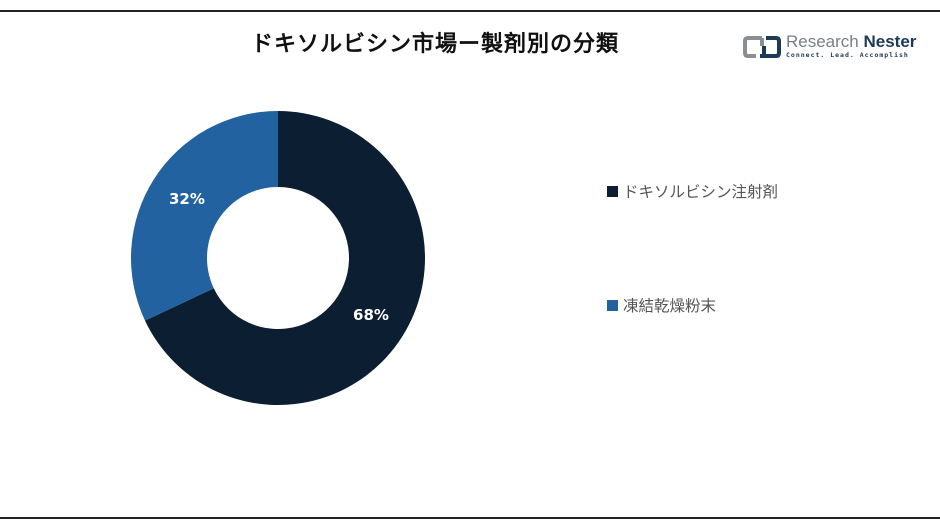  What do you see at coordinates (204, 215) in the screenshot?
I see `donut-slice` at bounding box center [204, 215].